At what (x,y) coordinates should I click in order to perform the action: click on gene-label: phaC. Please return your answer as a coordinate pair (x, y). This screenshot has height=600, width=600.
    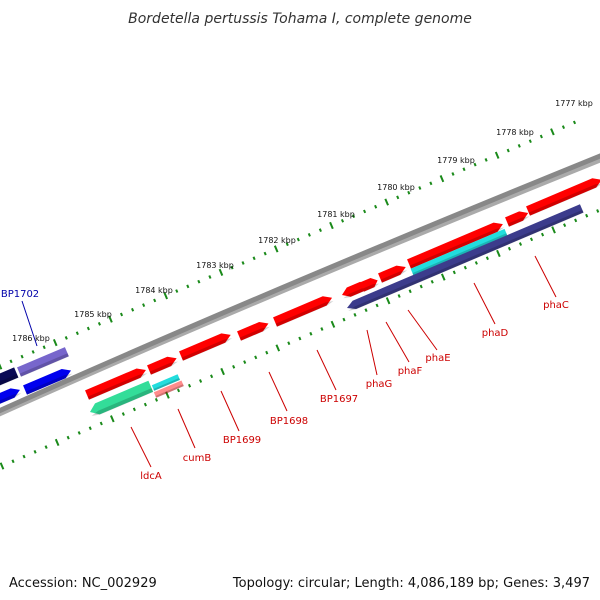
    Looking at the image, I should click on (556, 305).